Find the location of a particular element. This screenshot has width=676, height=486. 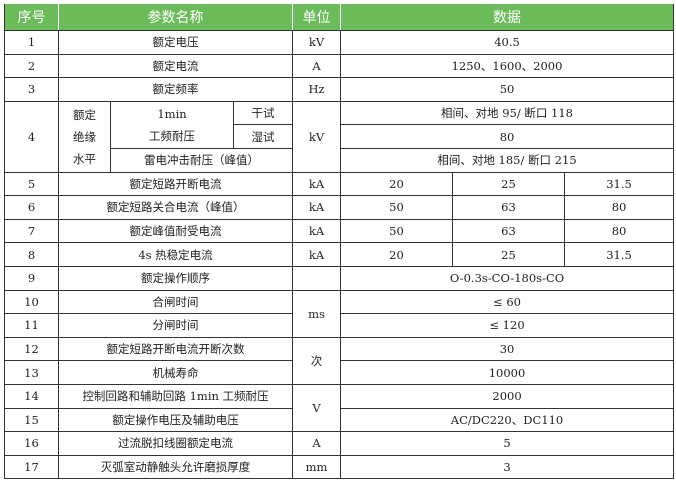

table-row: 5 额定短路开断电流 kA 20 25 31.5 is located at coordinates (339, 184).